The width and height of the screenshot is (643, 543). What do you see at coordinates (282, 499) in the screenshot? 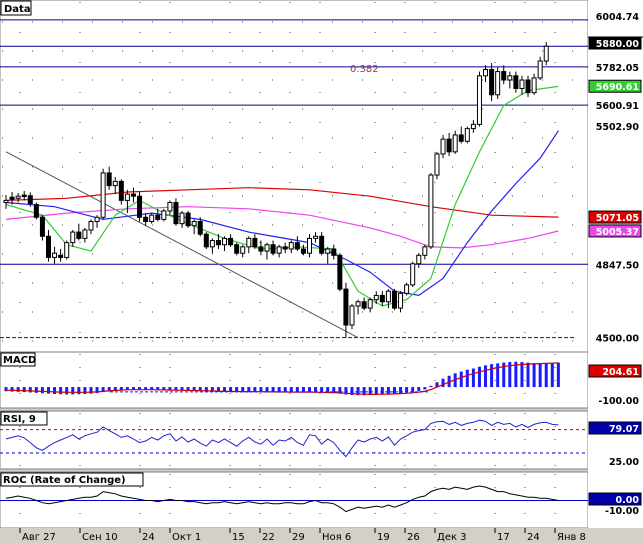
I see `roc-line` at bounding box center [282, 499].